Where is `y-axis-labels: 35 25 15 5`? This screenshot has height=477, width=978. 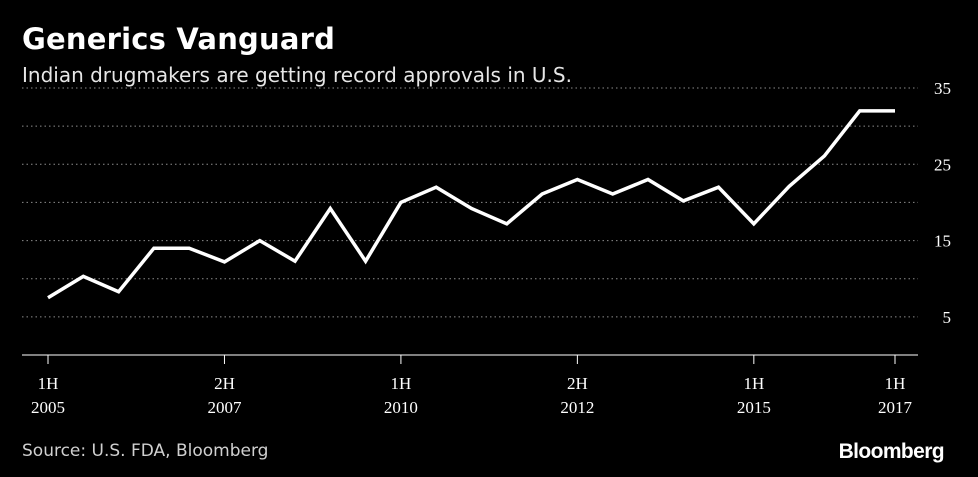
y-axis-labels: 35 25 15 5 is located at coordinates (942, 203).